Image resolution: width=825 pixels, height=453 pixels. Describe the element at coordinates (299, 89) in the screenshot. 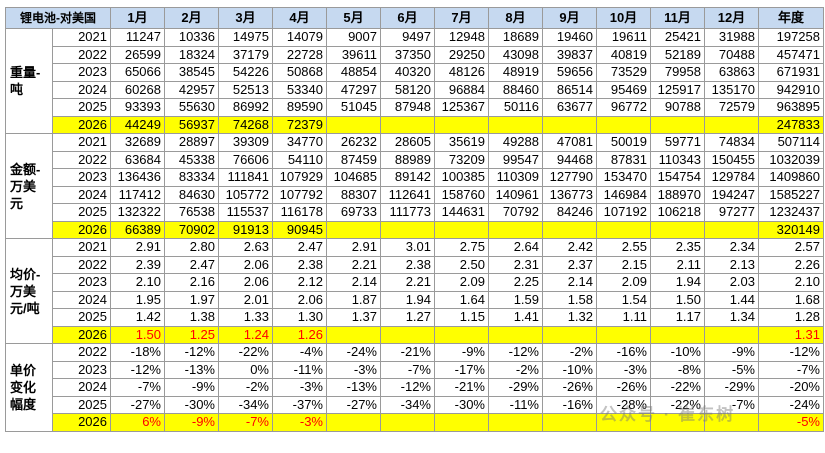

I see `value-cell: 53340` at that location.